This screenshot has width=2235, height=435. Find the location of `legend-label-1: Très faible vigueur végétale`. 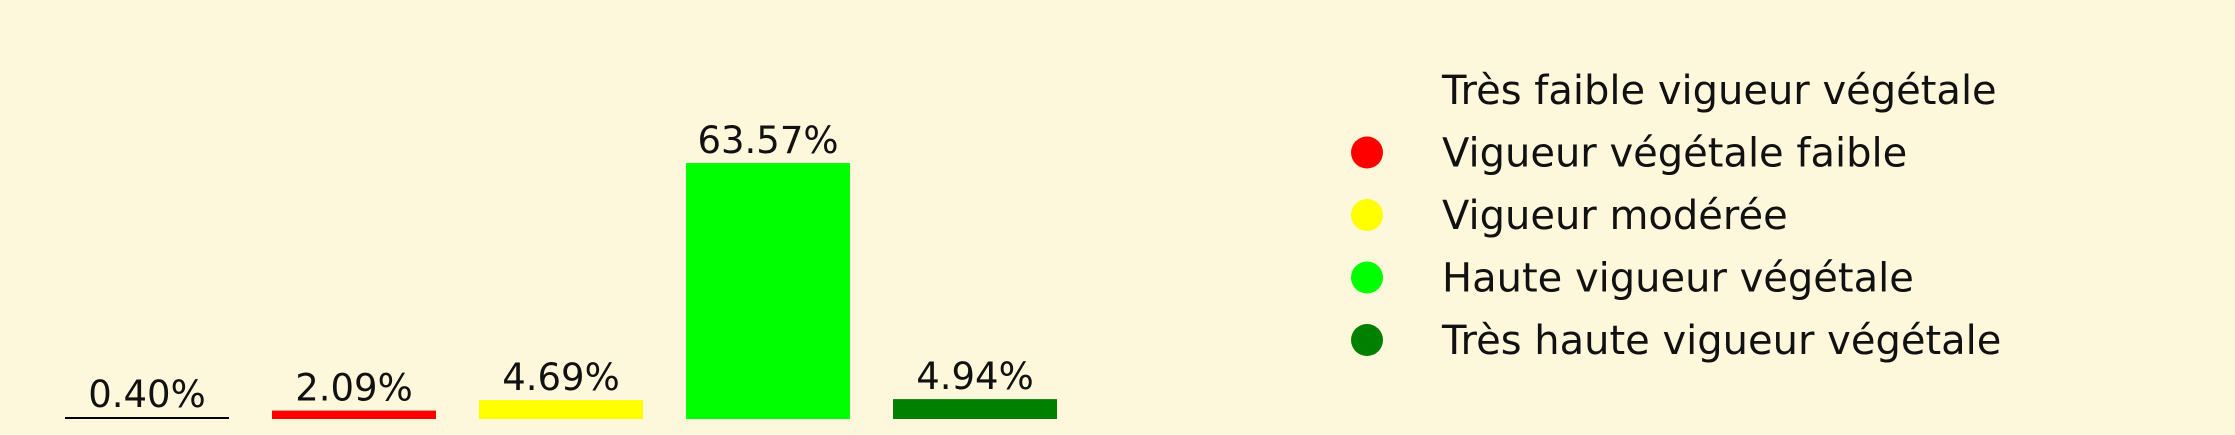

legend-label-1: Très faible vigueur végétale is located at coordinates (1719, 91).